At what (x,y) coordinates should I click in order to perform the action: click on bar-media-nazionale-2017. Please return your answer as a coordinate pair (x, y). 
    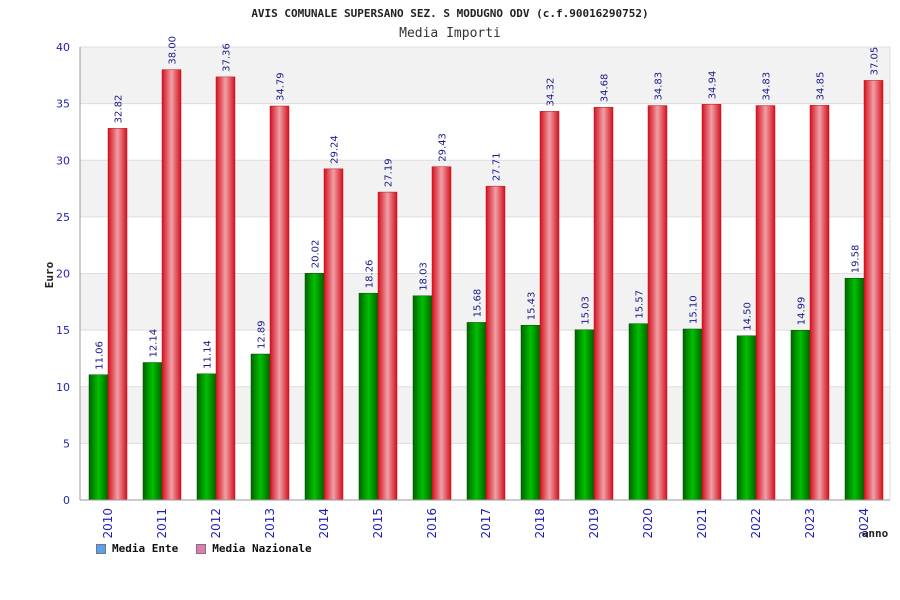
    Looking at the image, I should click on (495, 343).